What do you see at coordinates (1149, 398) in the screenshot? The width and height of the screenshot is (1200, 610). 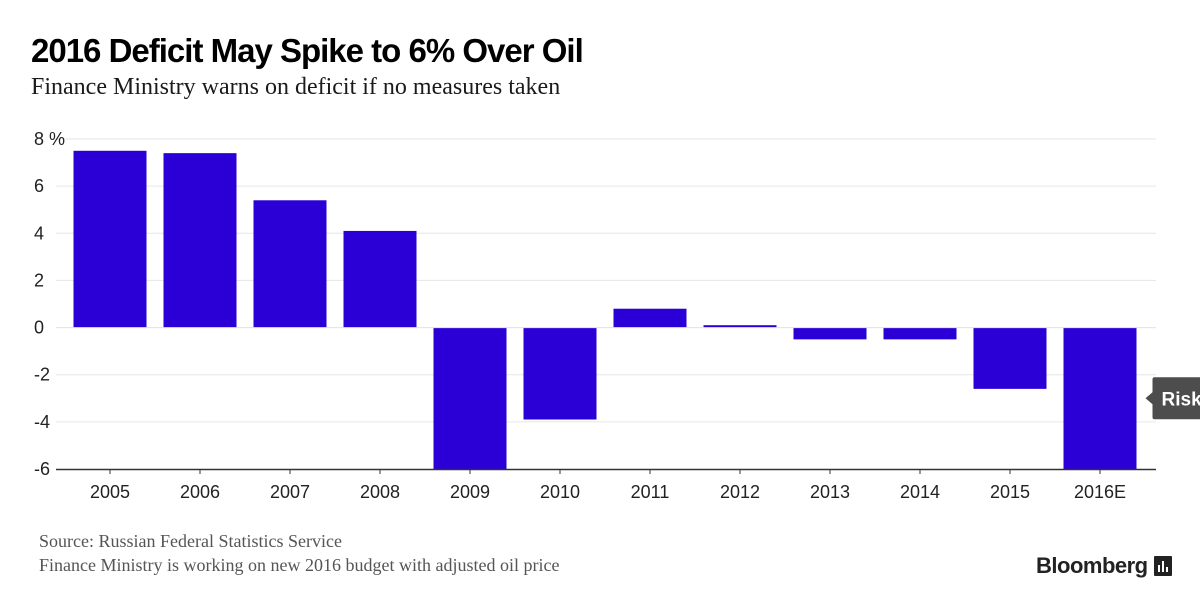 I see `annotation-pointer` at bounding box center [1149, 398].